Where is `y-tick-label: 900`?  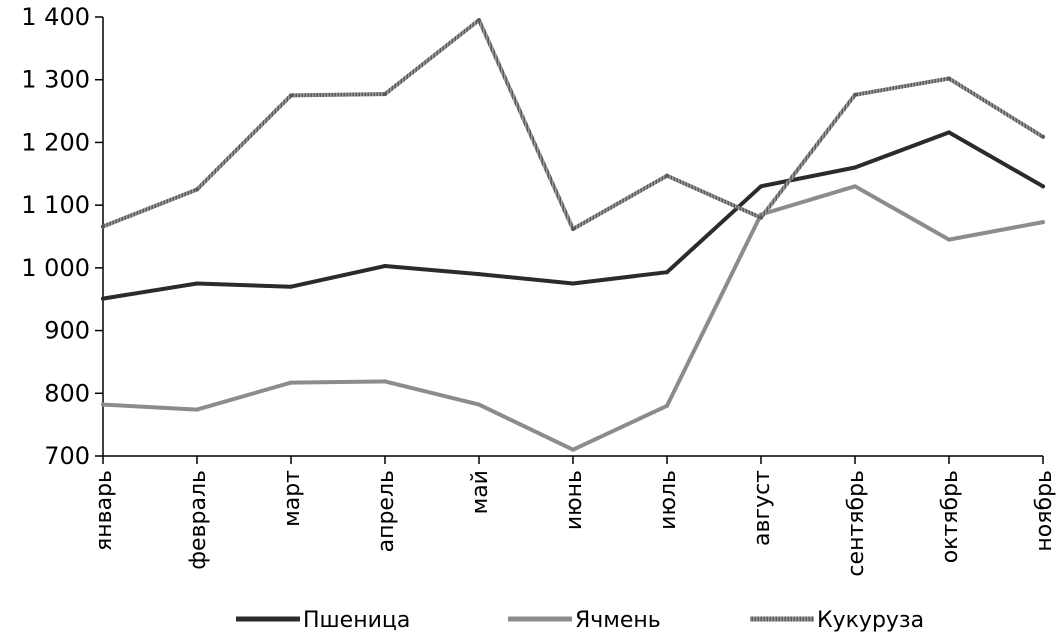
y-tick-label: 900 is located at coordinates (67, 331).